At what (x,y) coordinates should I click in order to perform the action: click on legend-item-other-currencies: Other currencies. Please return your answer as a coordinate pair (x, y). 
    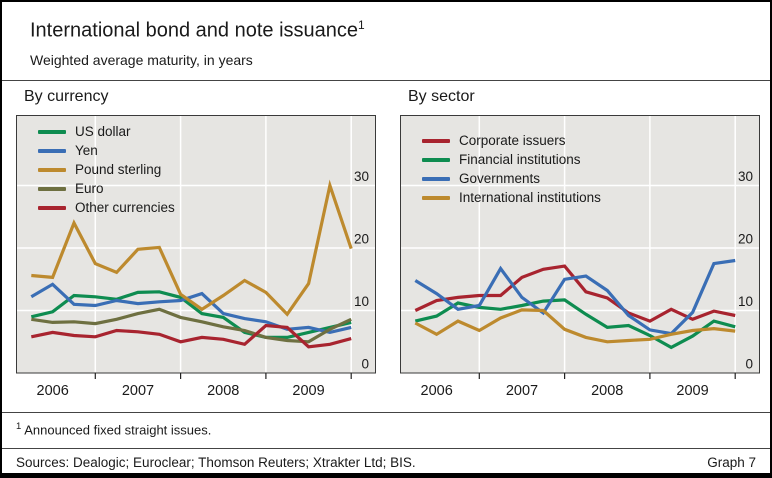
    Looking at the image, I should click on (106, 207).